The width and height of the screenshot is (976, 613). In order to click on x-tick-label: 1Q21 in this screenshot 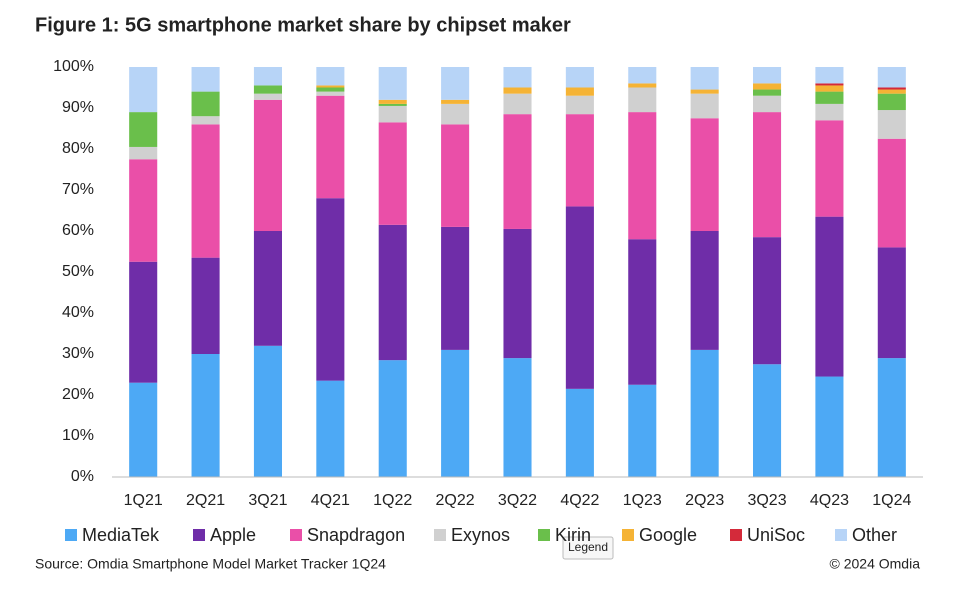, I will do `click(143, 500)`.